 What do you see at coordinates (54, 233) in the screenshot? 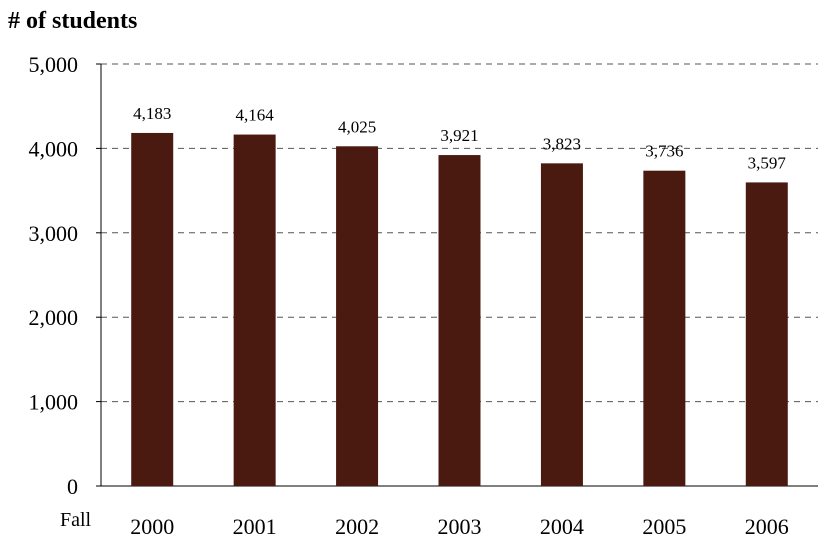
I see `y-tick-label: 3,000` at bounding box center [54, 233].